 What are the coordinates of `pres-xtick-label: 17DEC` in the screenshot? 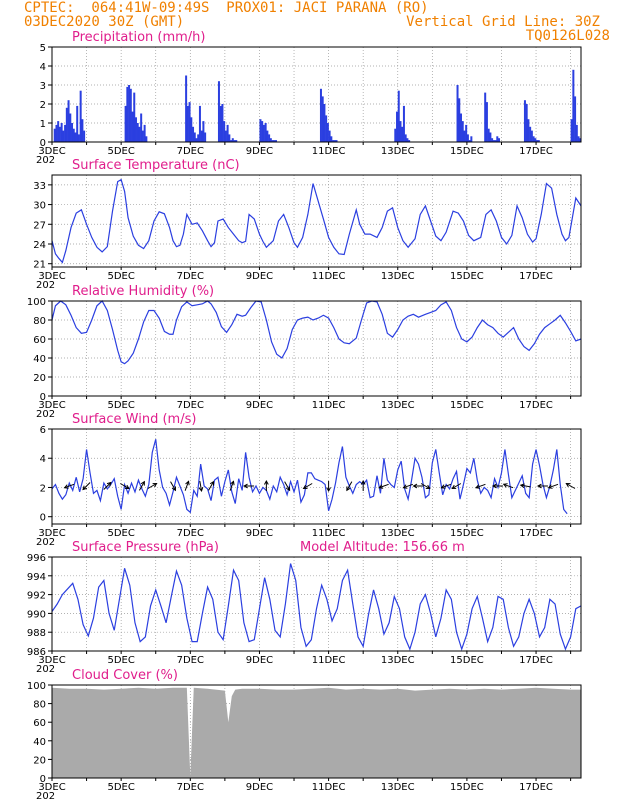 It's located at (536, 660).